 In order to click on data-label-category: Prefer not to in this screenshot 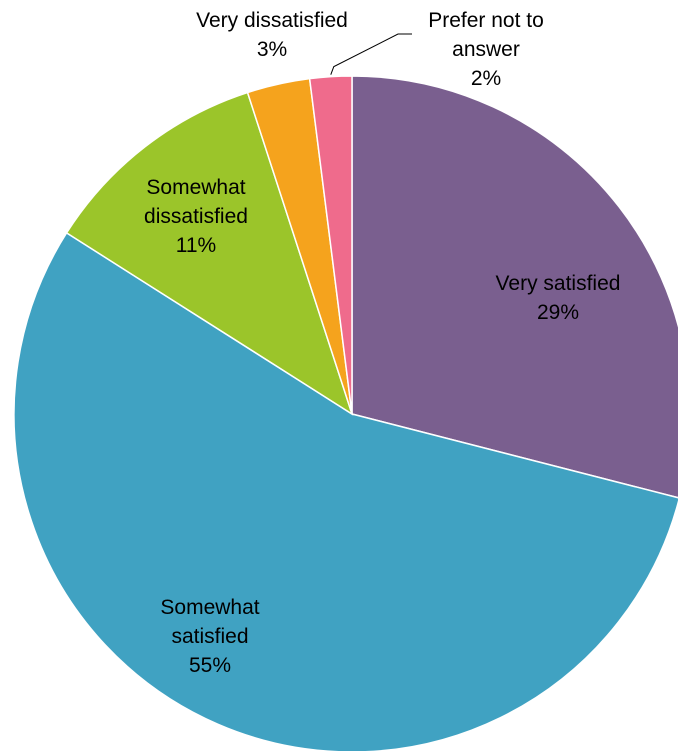, I will do `click(486, 20)`.